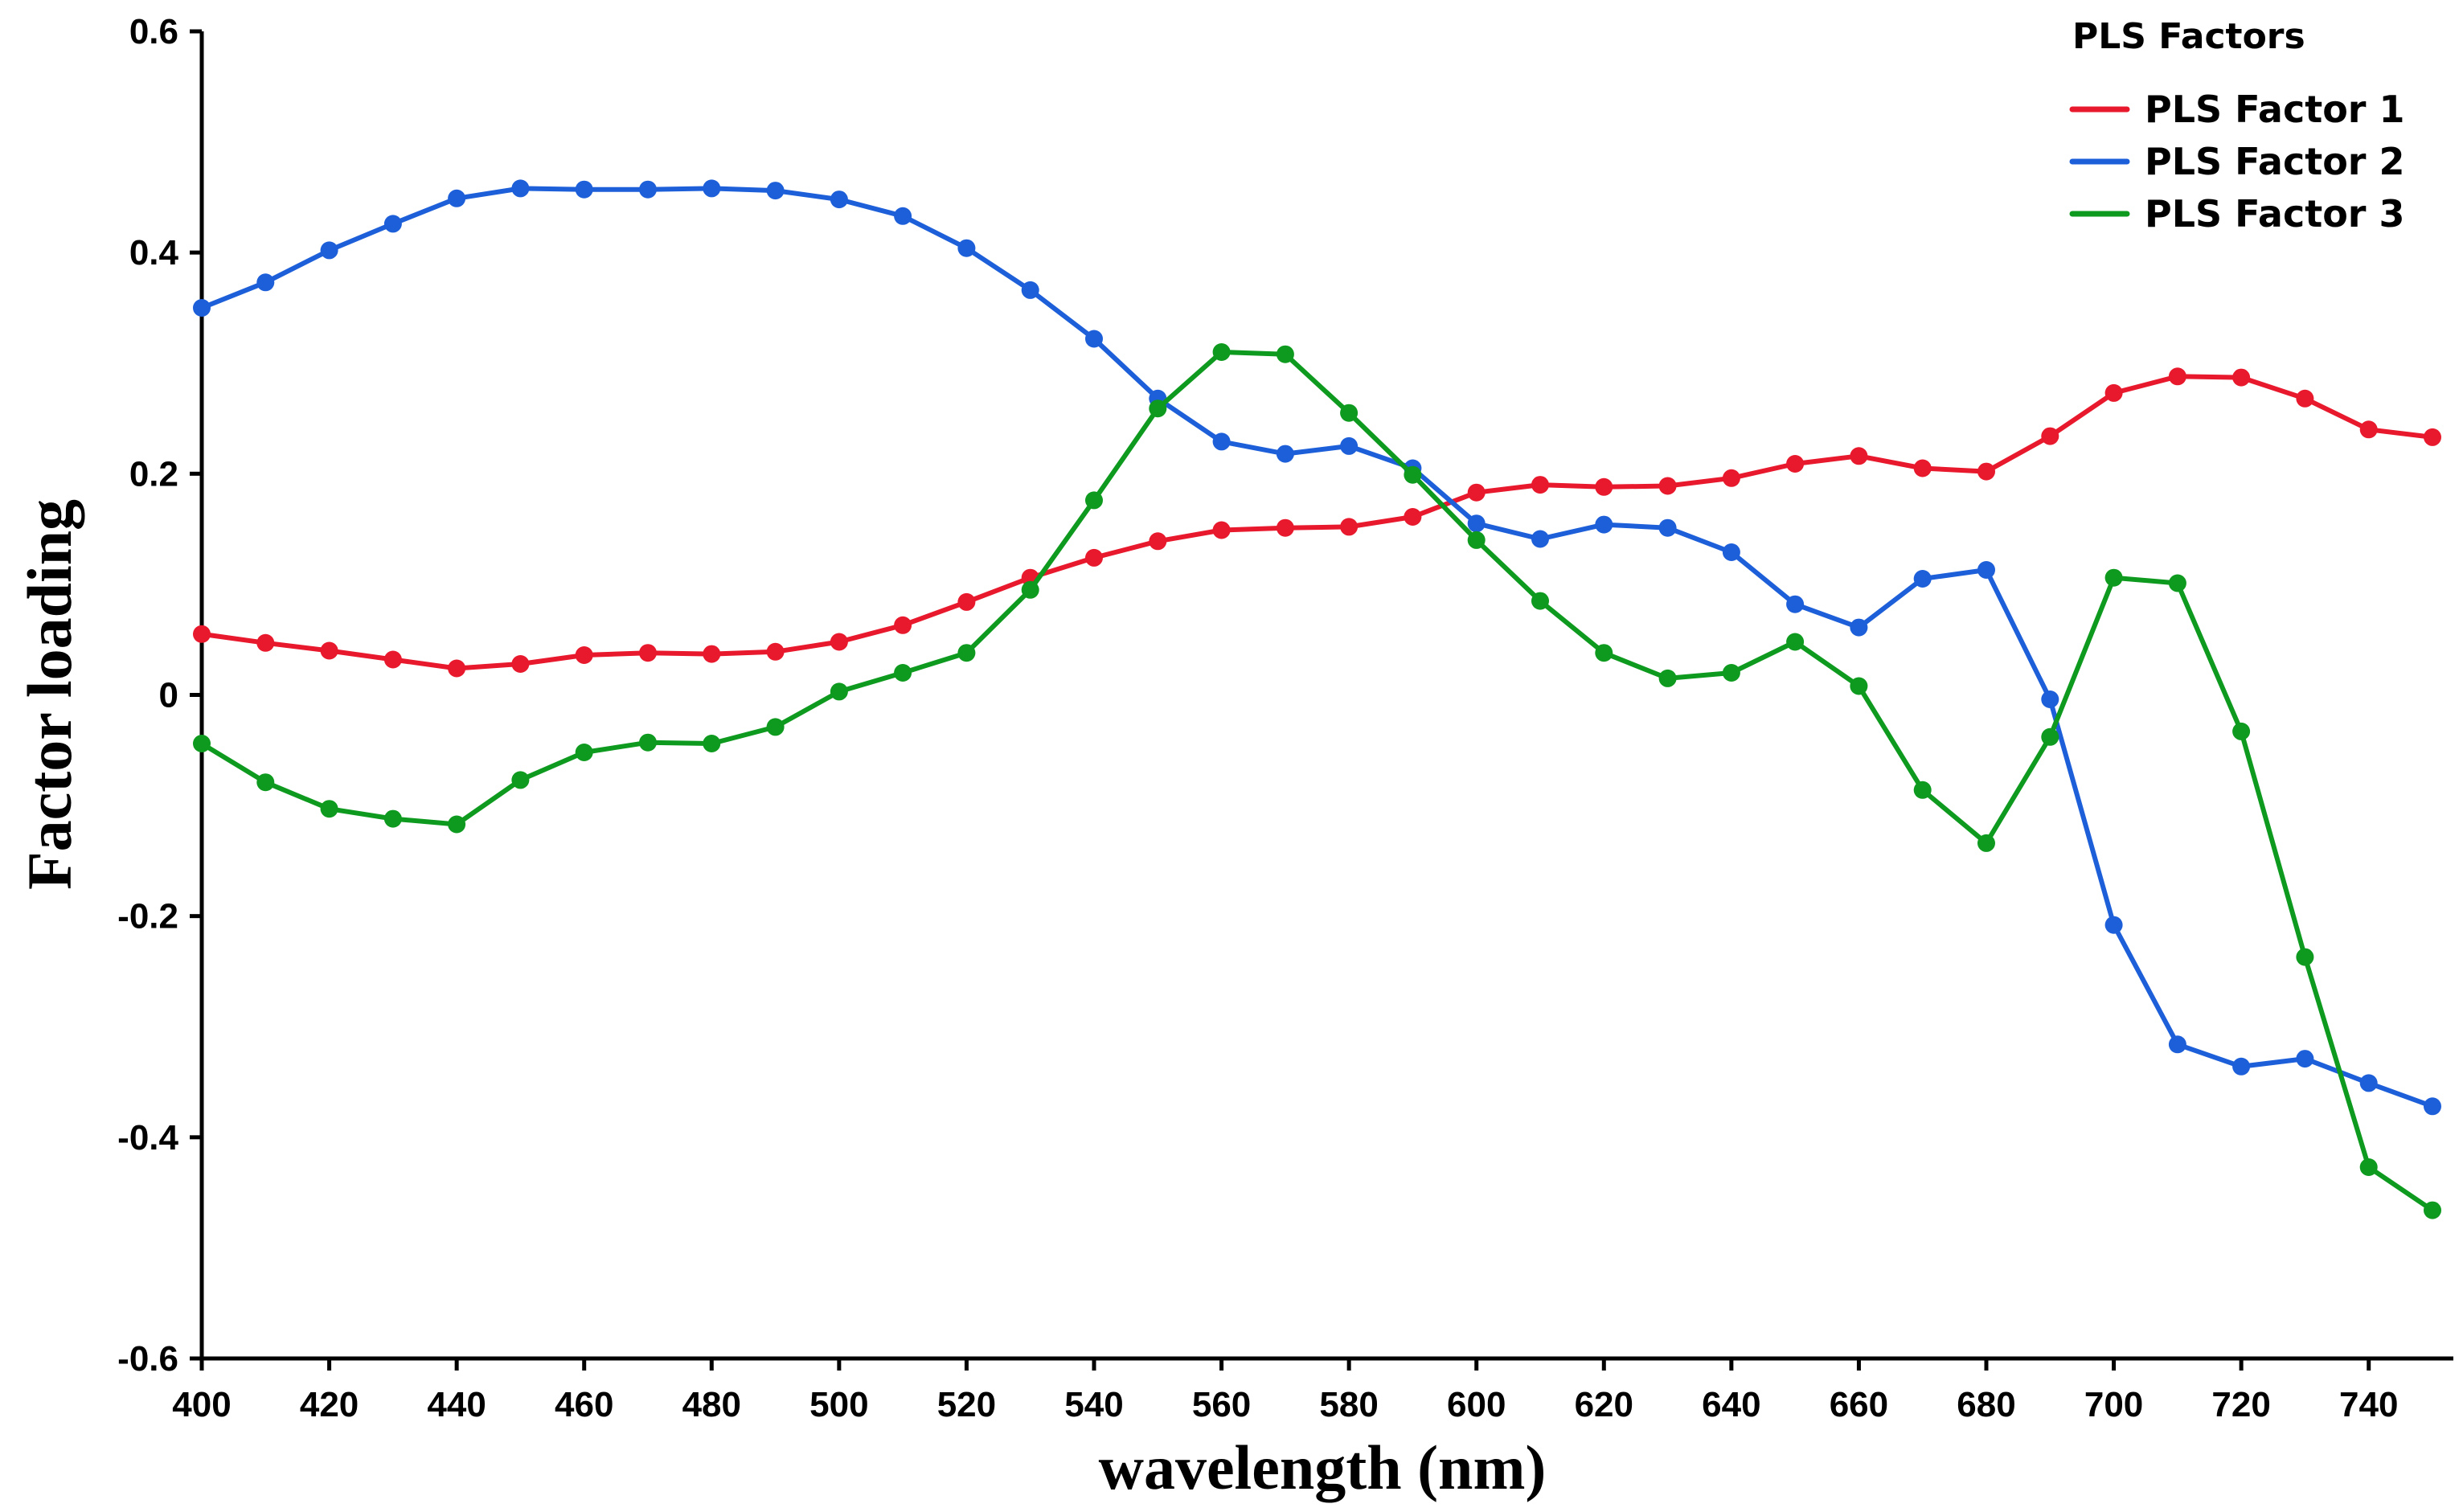  What do you see at coordinates (584, 1404) in the screenshot?
I see `x-tick-label: 460` at bounding box center [584, 1404].